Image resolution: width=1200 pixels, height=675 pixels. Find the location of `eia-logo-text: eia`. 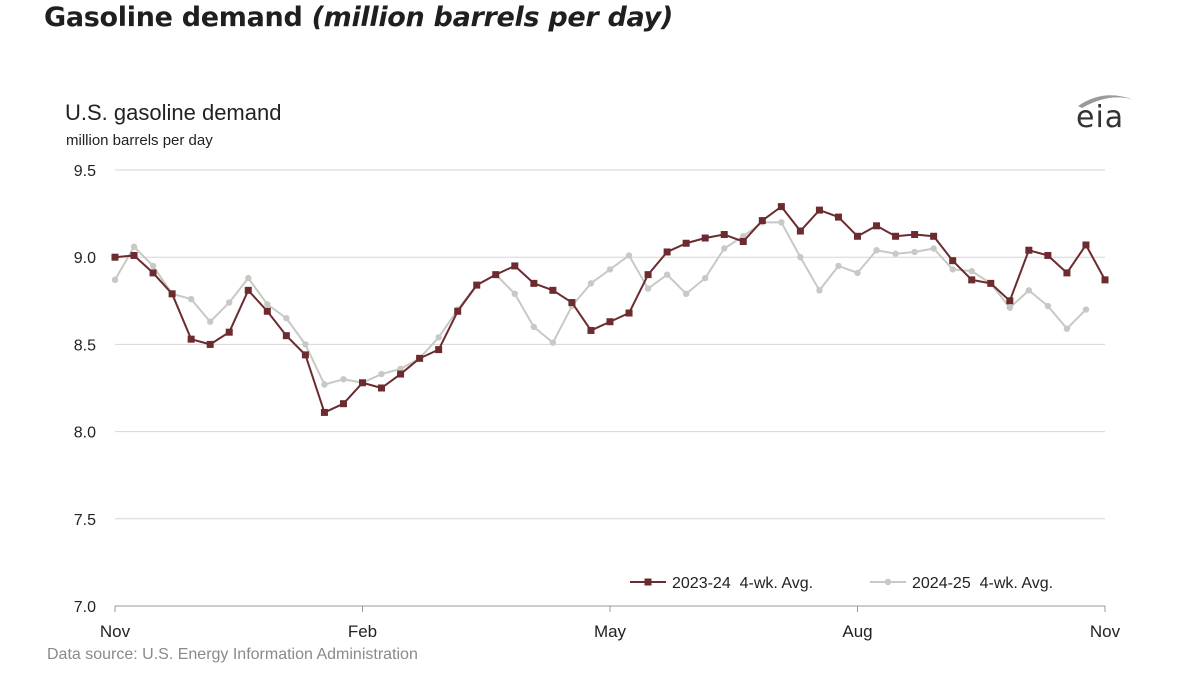

eia-logo-text: eia is located at coordinates (1100, 117).